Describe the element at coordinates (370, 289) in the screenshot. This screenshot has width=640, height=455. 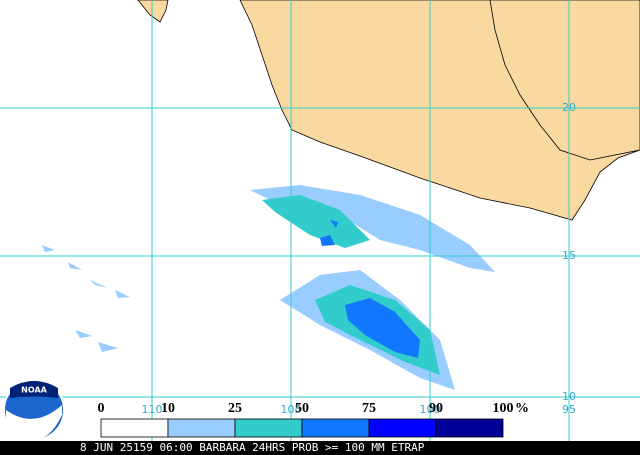
I see `probability-blue` at that location.